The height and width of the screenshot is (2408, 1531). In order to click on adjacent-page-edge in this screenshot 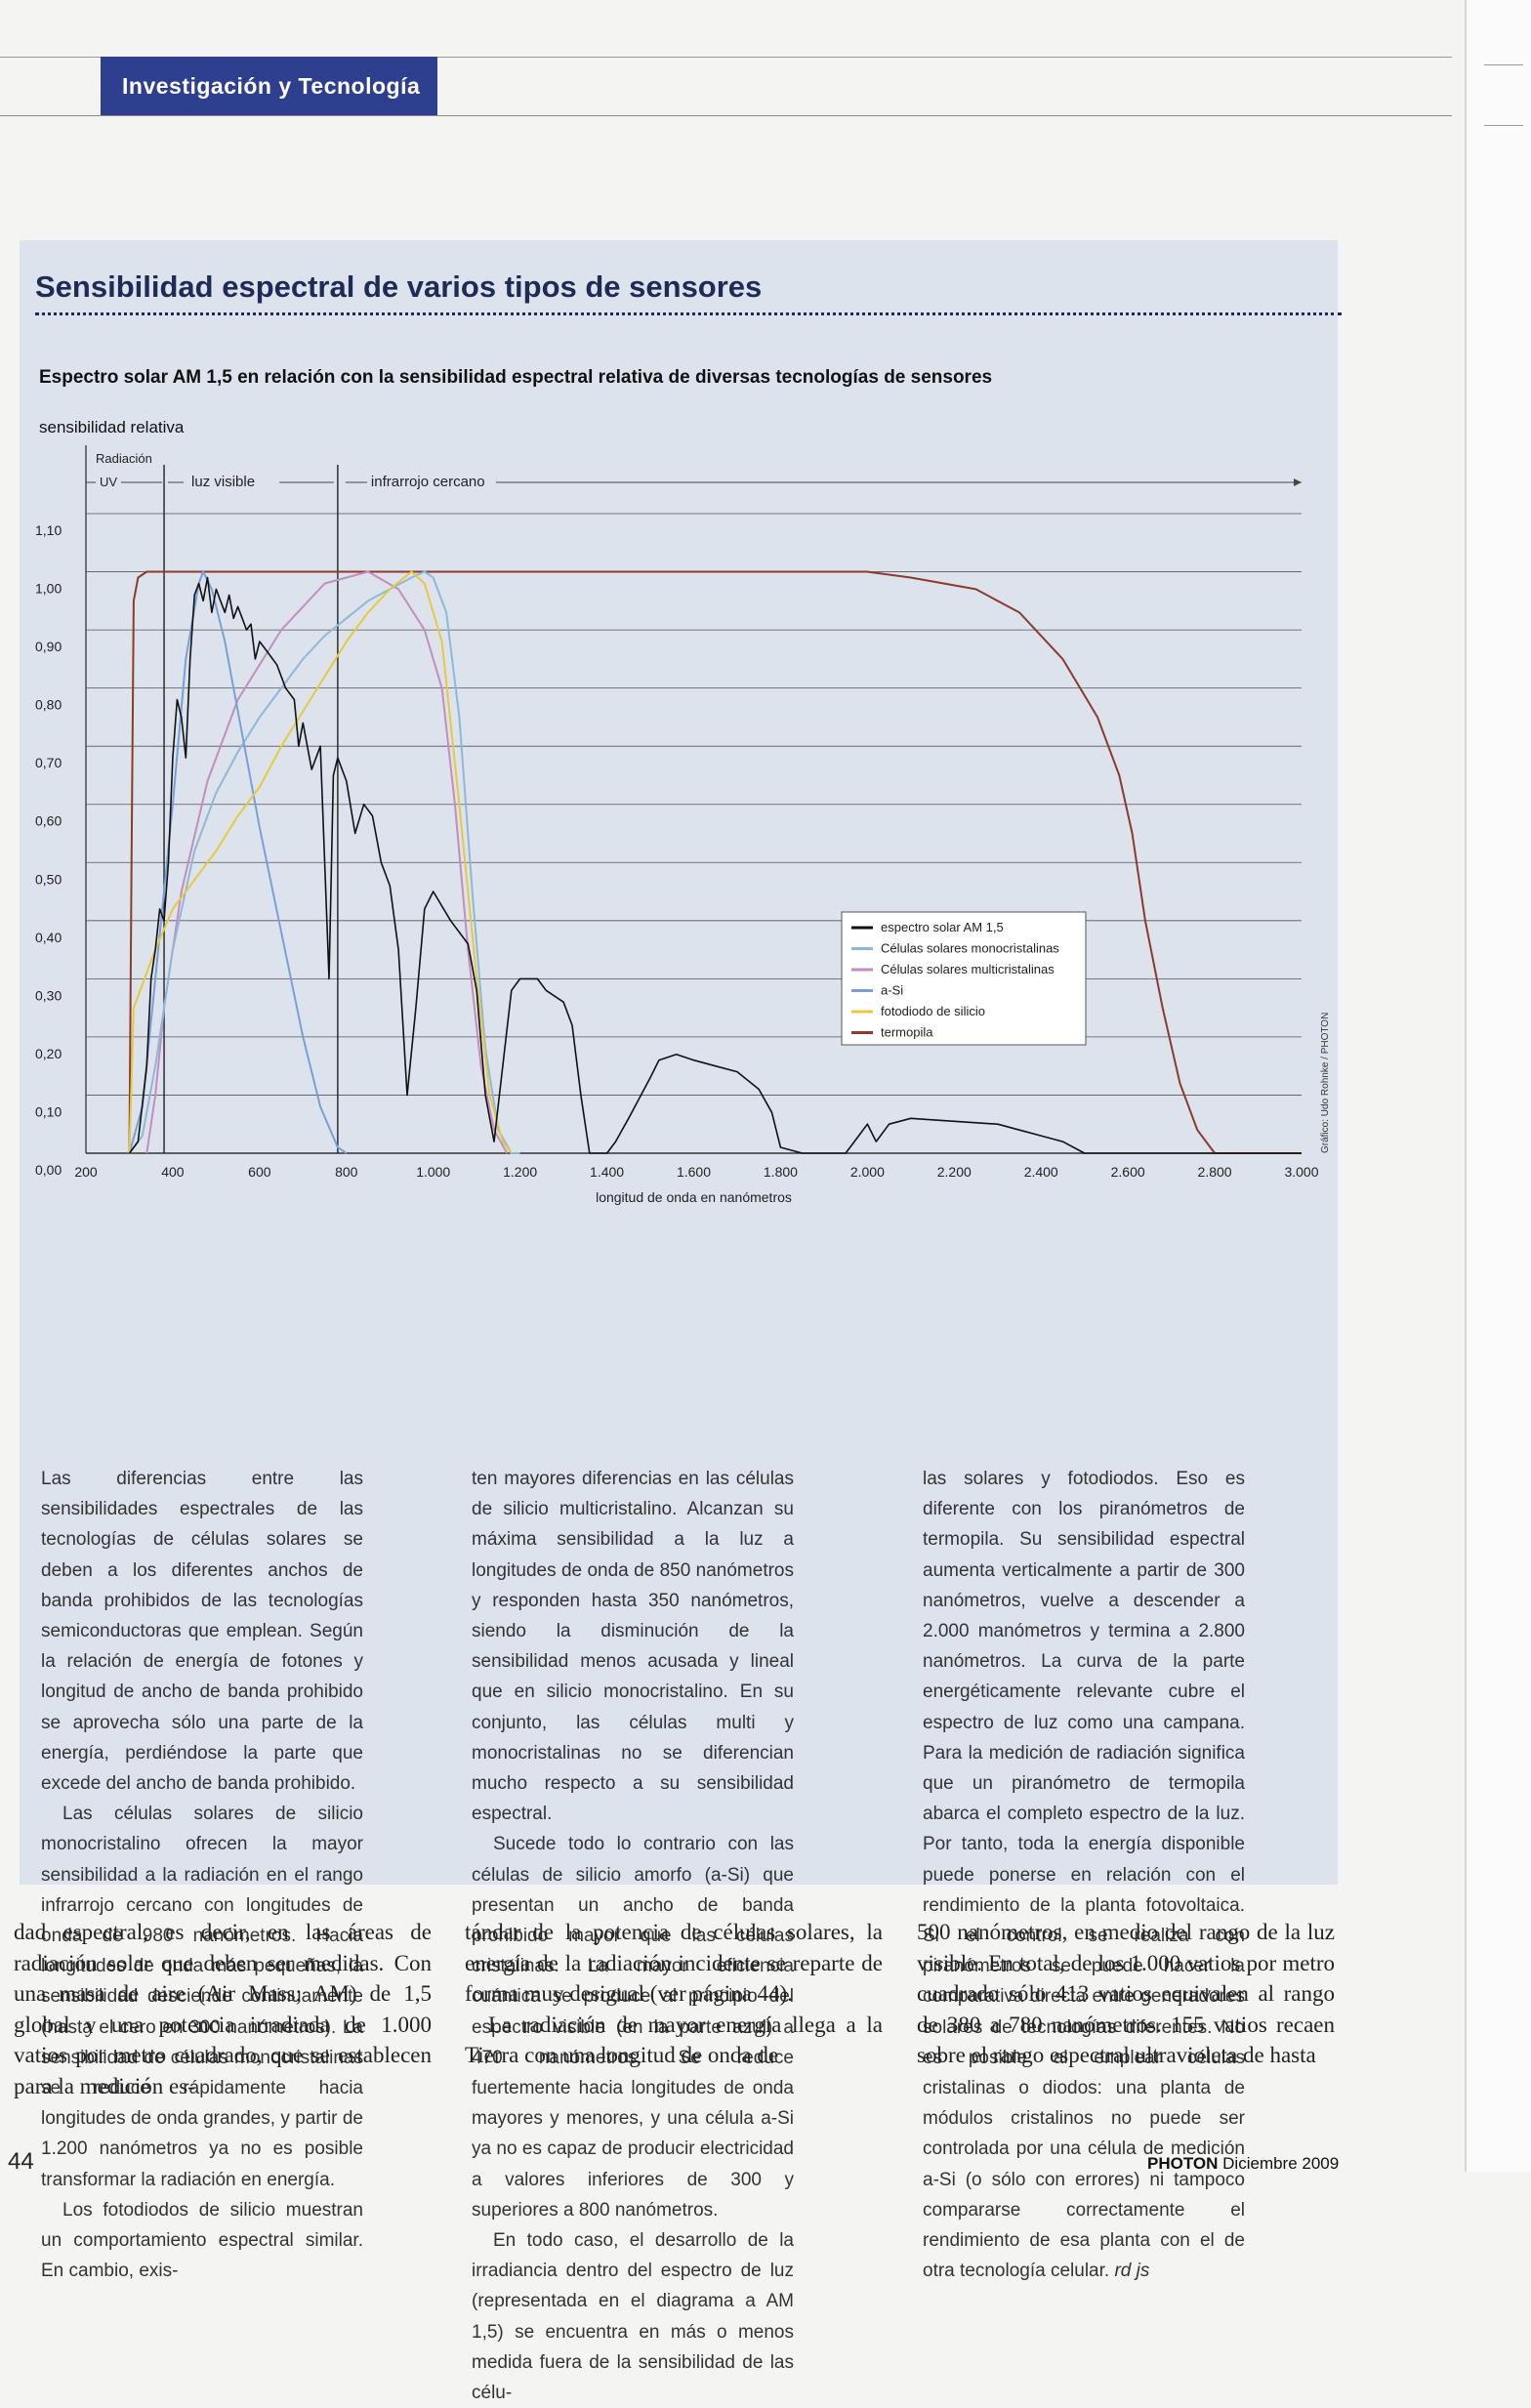, I will do `click(1498, 1086)`.